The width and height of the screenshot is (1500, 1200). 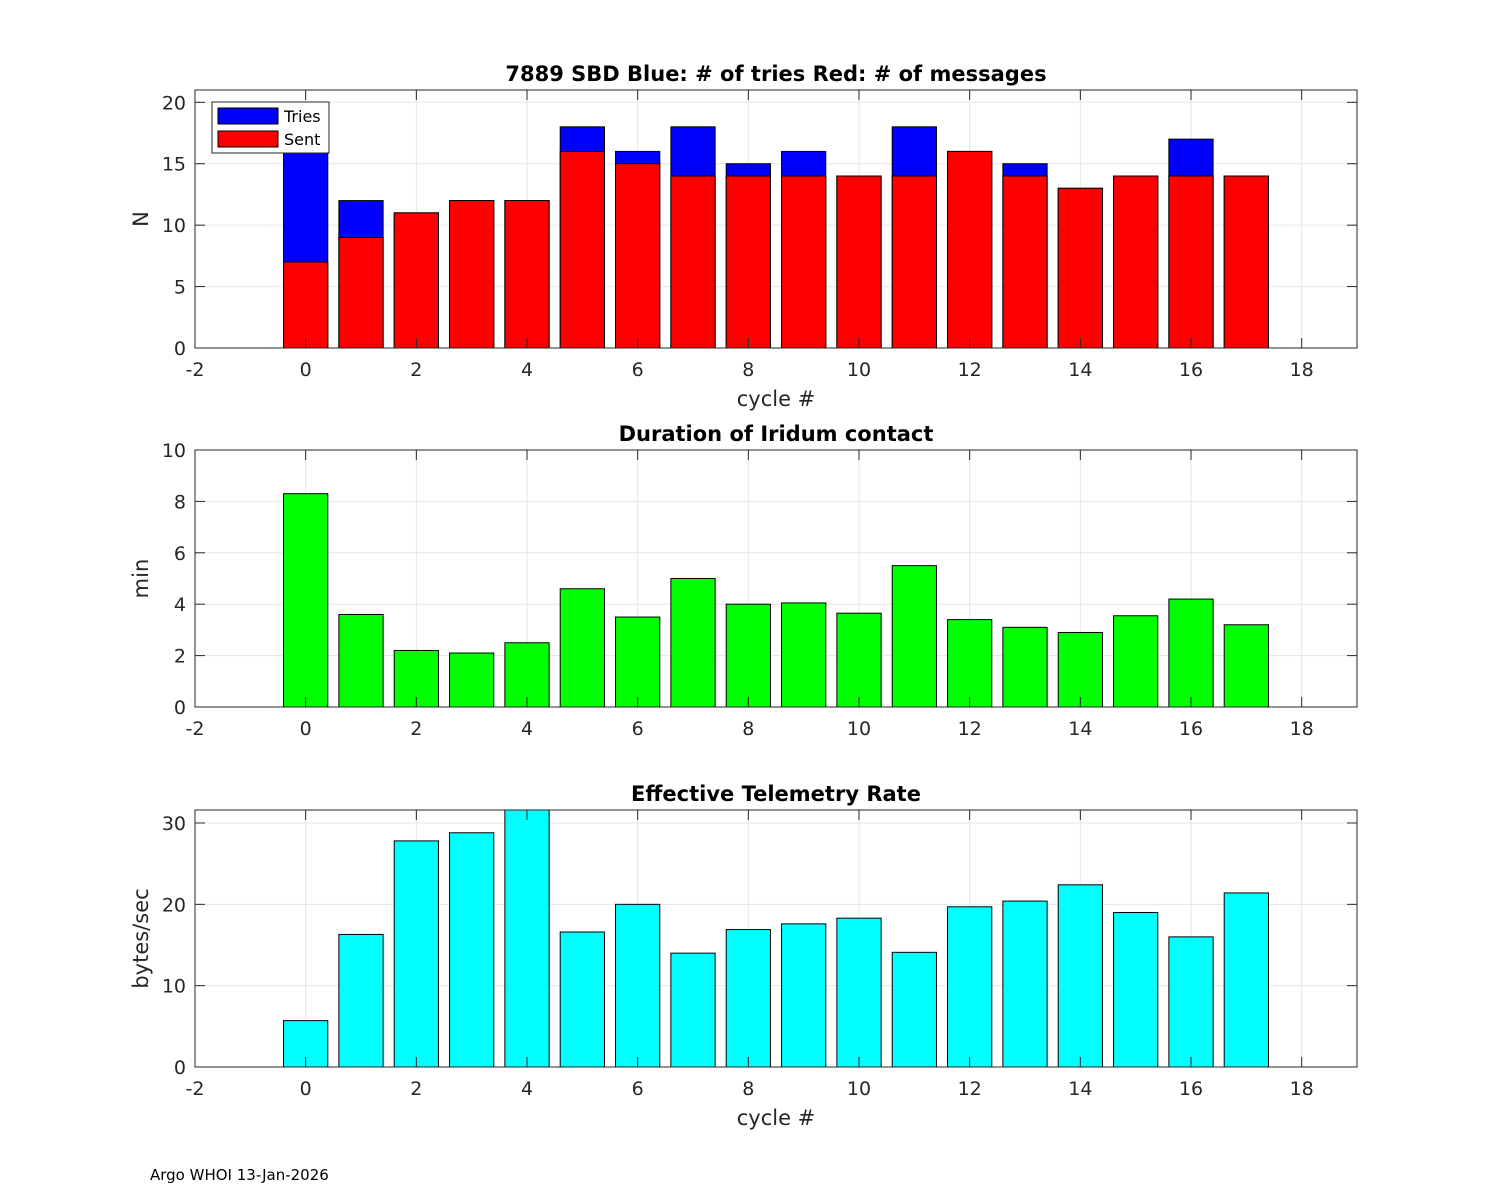 What do you see at coordinates (970, 729) in the screenshot?
I see `panel2-xtick-label: 12` at bounding box center [970, 729].